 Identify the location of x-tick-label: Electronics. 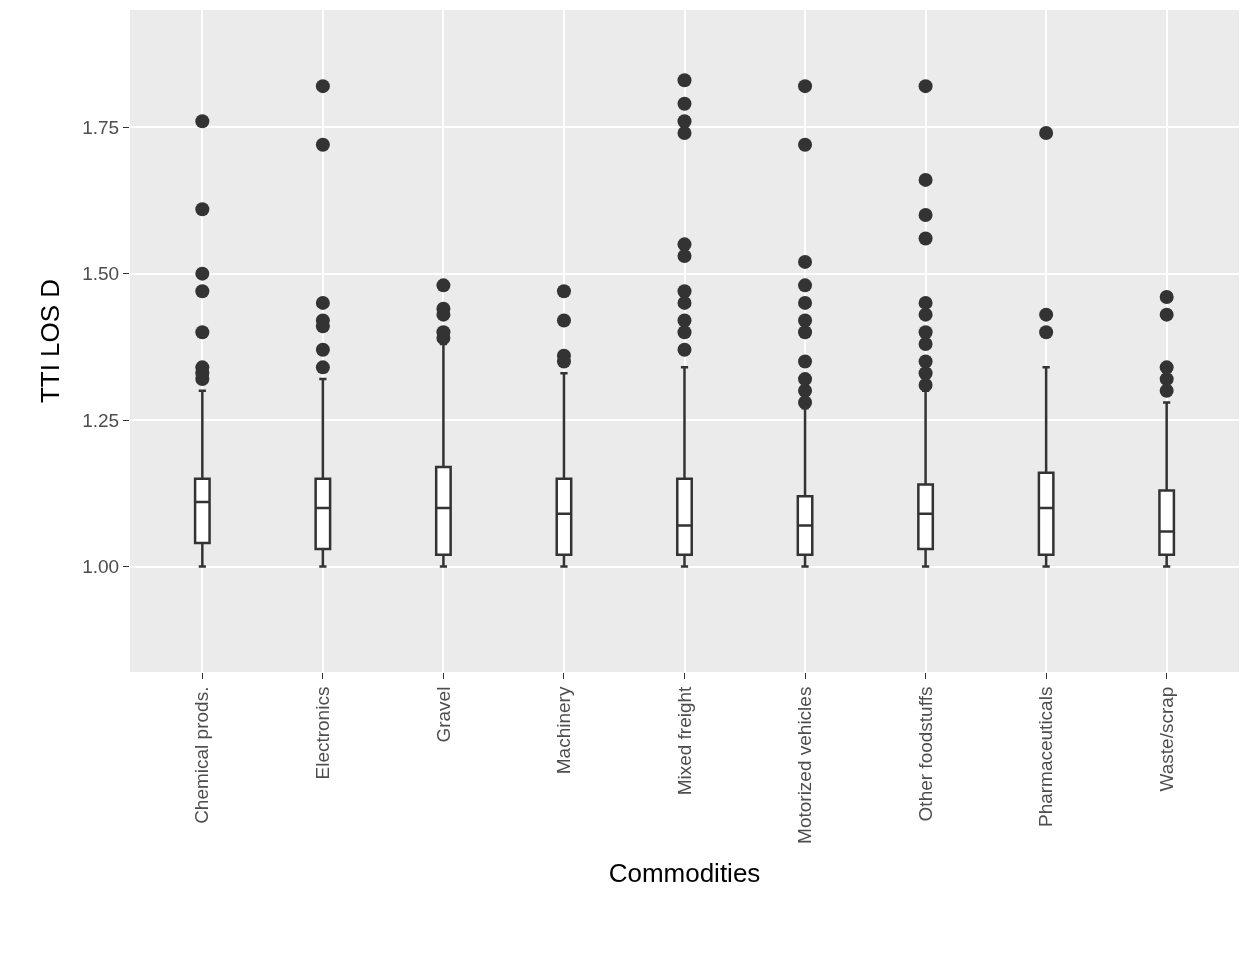
(323, 733).